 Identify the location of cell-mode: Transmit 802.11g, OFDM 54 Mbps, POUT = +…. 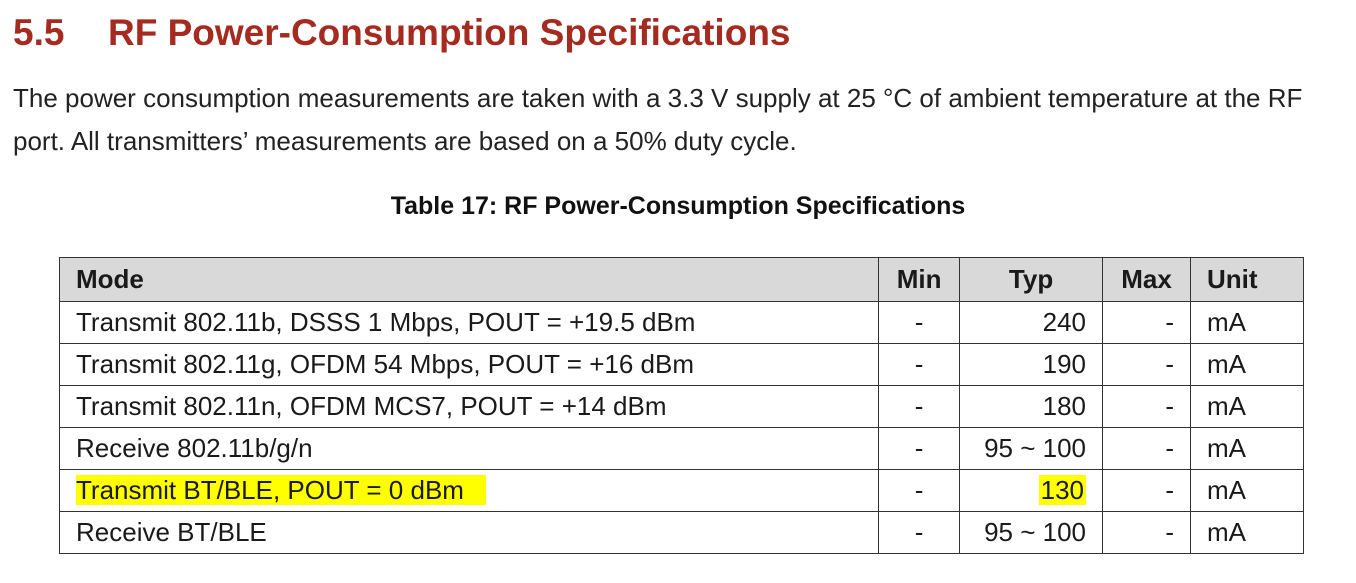
(469, 364).